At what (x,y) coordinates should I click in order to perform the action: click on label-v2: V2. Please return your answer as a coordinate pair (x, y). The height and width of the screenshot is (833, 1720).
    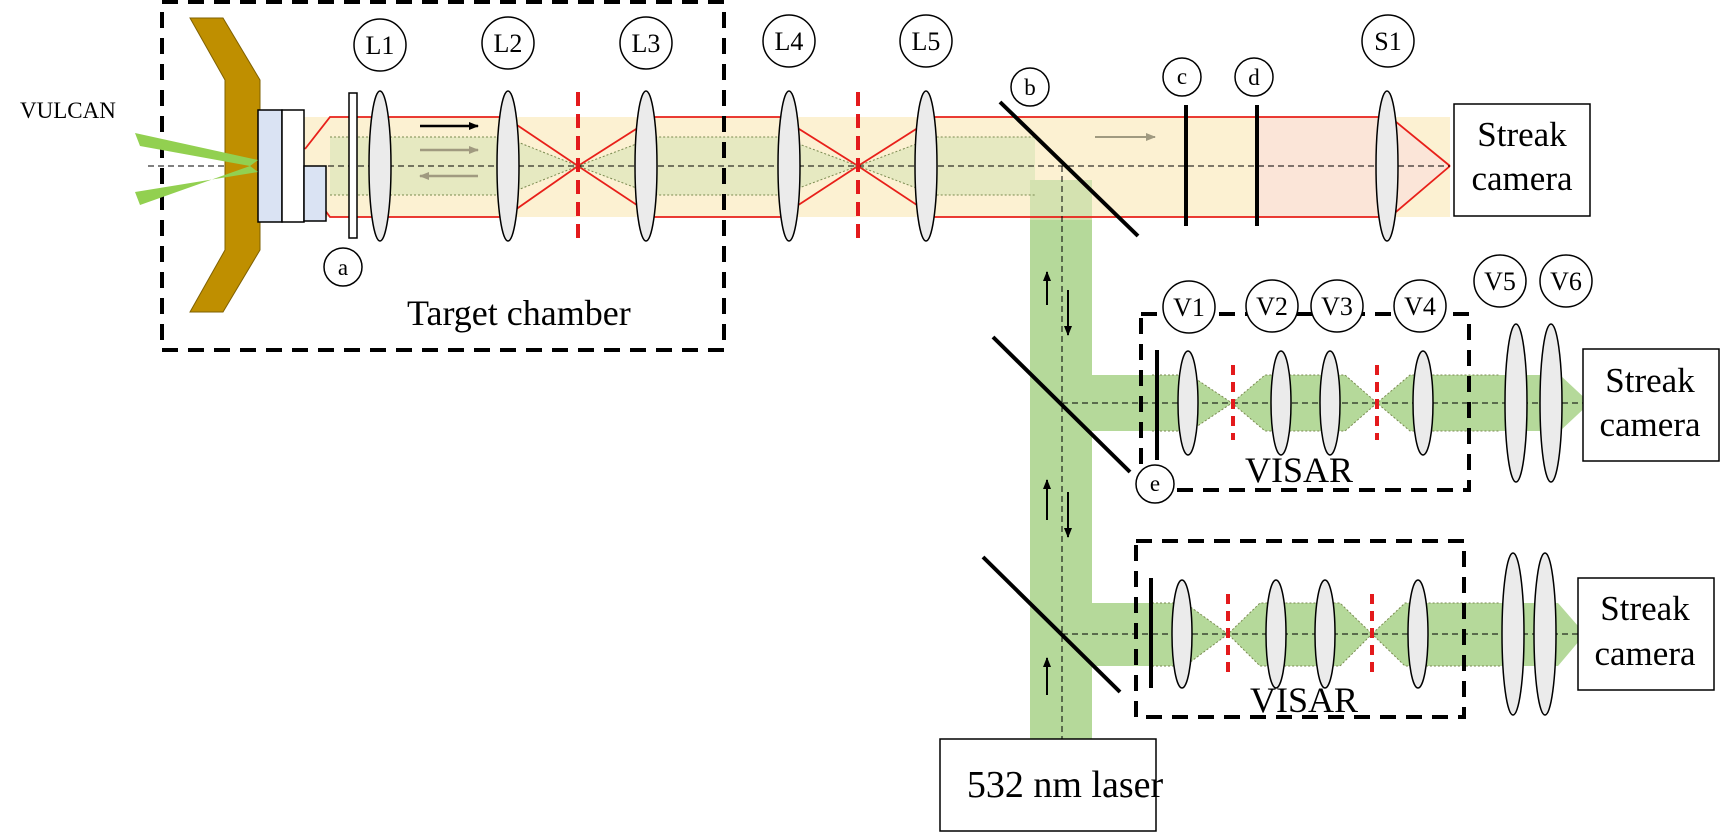
    Looking at the image, I should click on (1272, 306).